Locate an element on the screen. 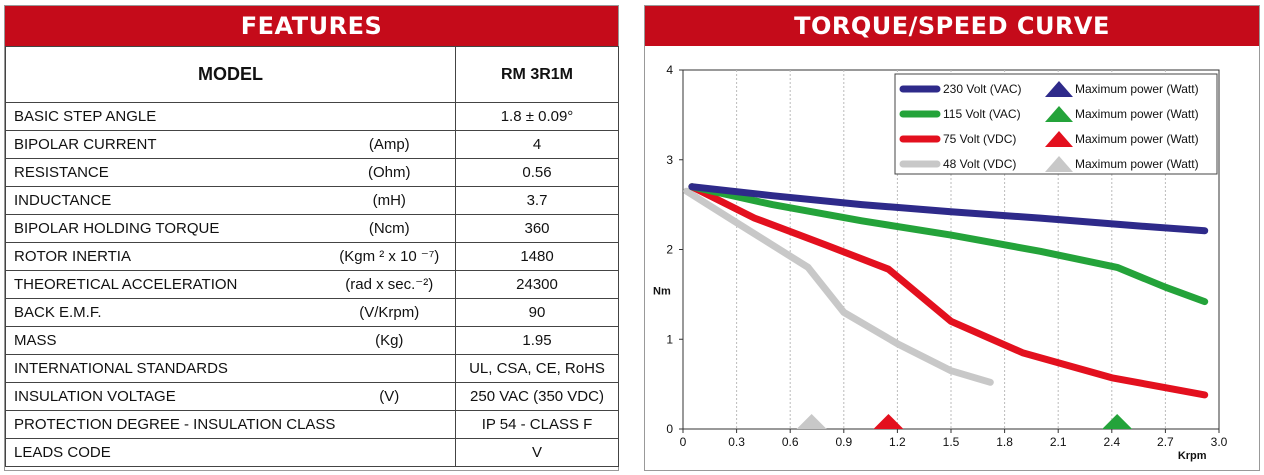  table-row: BIPOLAR HOLDING TORQUE (Ncm) 360 is located at coordinates (312, 228).